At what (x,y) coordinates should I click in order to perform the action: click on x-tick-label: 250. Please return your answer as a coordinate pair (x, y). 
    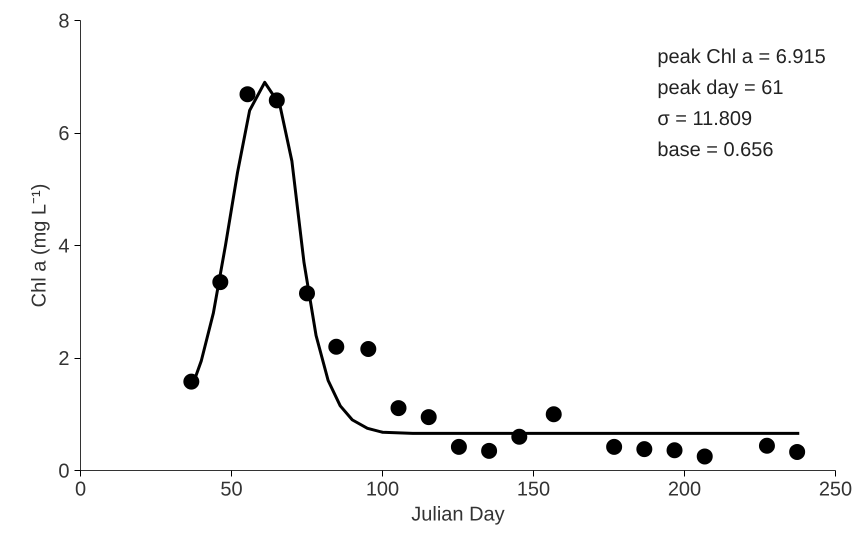
    Looking at the image, I should click on (835, 489).